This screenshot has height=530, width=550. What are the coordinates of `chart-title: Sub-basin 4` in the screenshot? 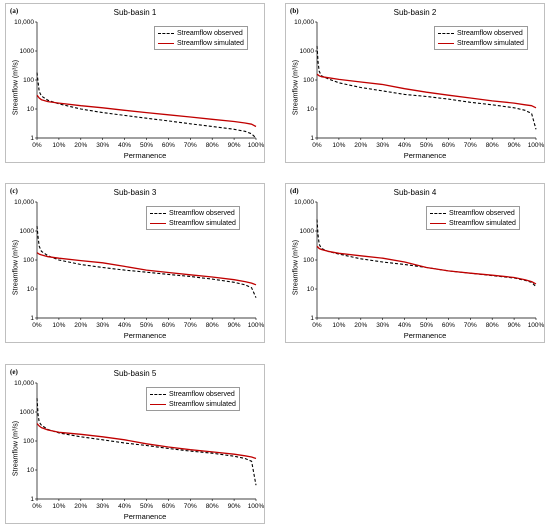 It's located at (415, 192).